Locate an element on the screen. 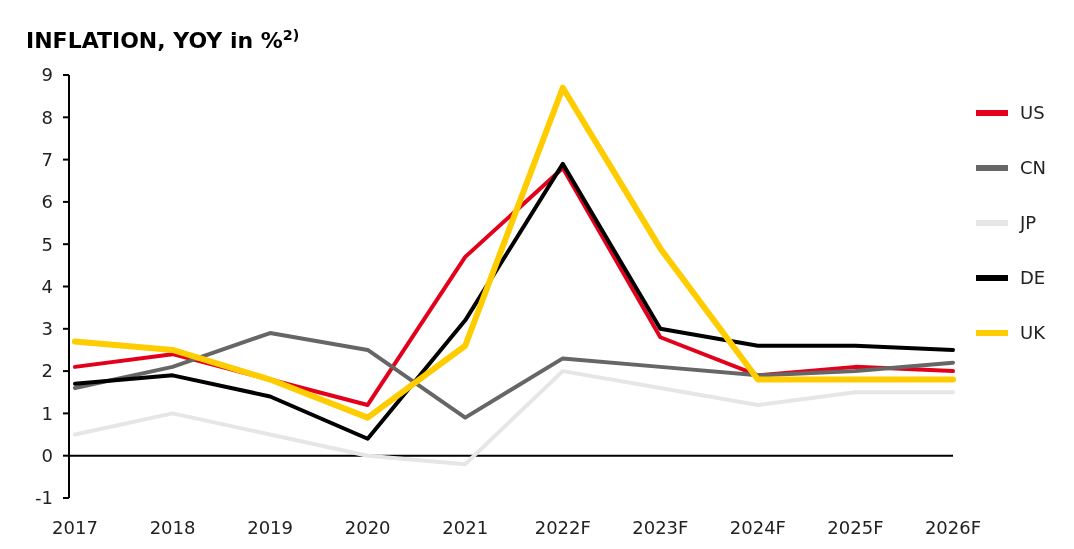 The height and width of the screenshot is (549, 1074). x-tick-label: 2021 is located at coordinates (465, 527).